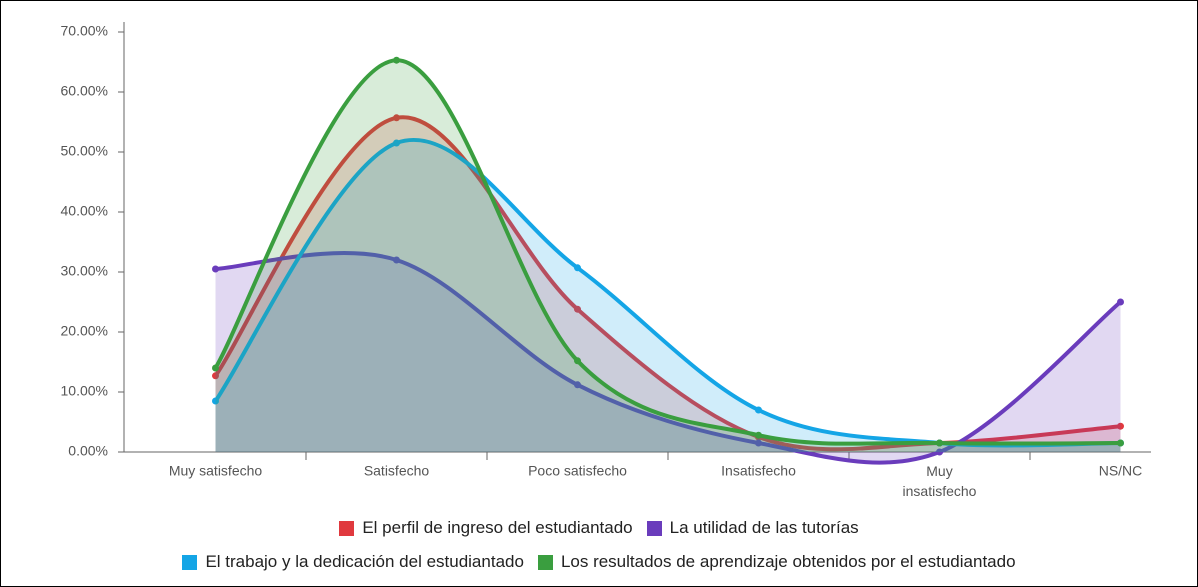  I want to click on x-tick-label: Poco satisfecho, so click(577, 471).